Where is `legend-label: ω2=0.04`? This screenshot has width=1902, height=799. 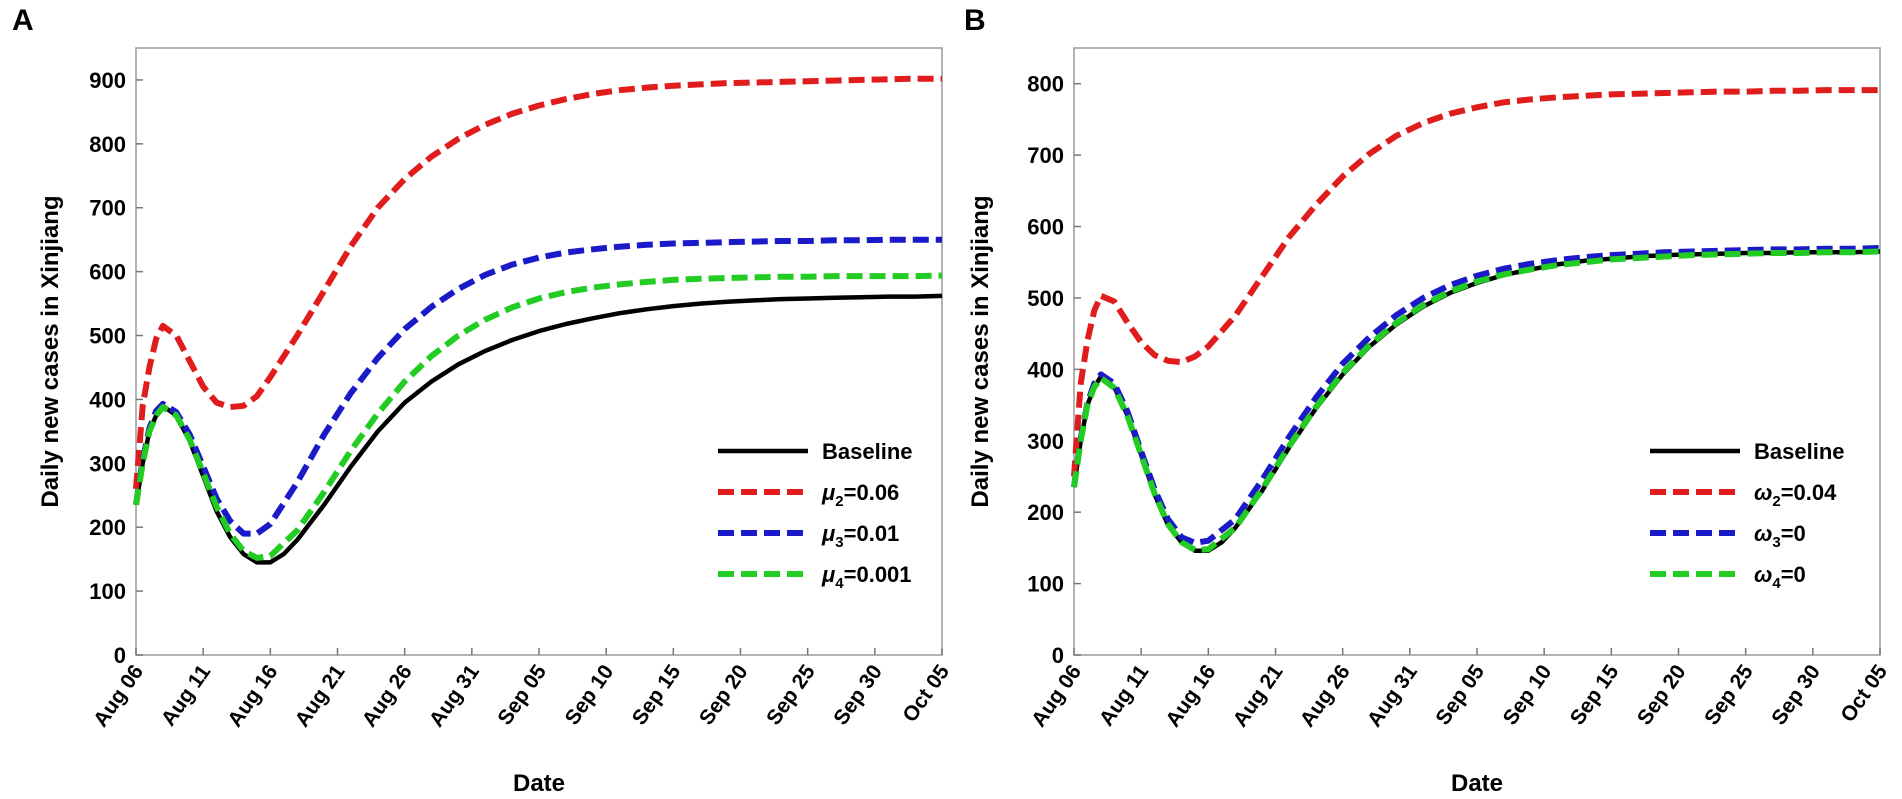 legend-label: ω2=0.04 is located at coordinates (1795, 495).